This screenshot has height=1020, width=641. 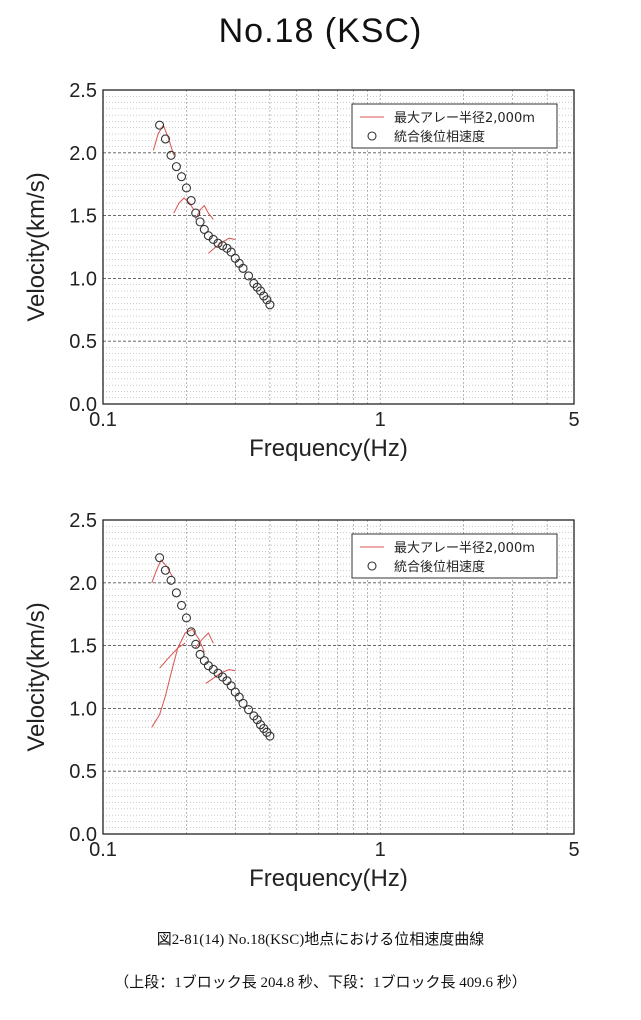 What do you see at coordinates (194, 189) in the screenshot?
I see `series-array-lines` at bounding box center [194, 189].